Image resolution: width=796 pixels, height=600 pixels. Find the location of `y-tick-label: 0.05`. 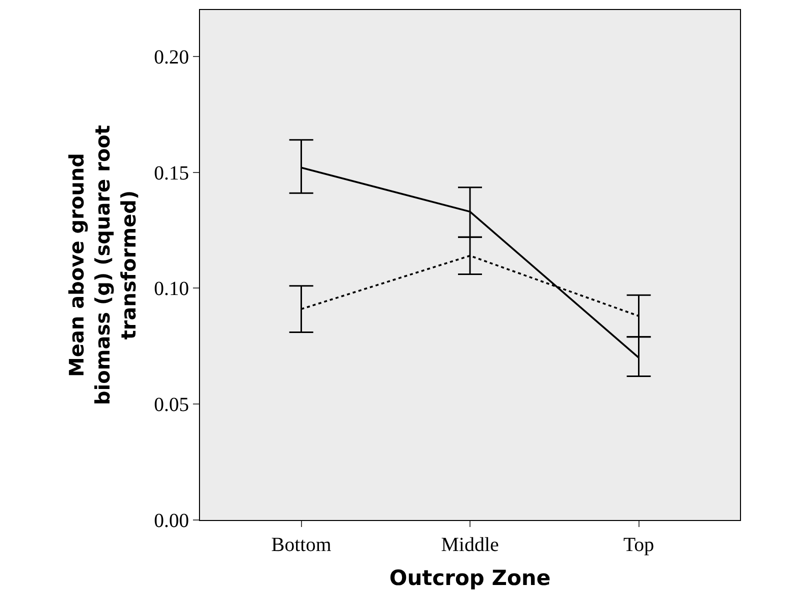

y-tick-label: 0.05 is located at coordinates (171, 405).